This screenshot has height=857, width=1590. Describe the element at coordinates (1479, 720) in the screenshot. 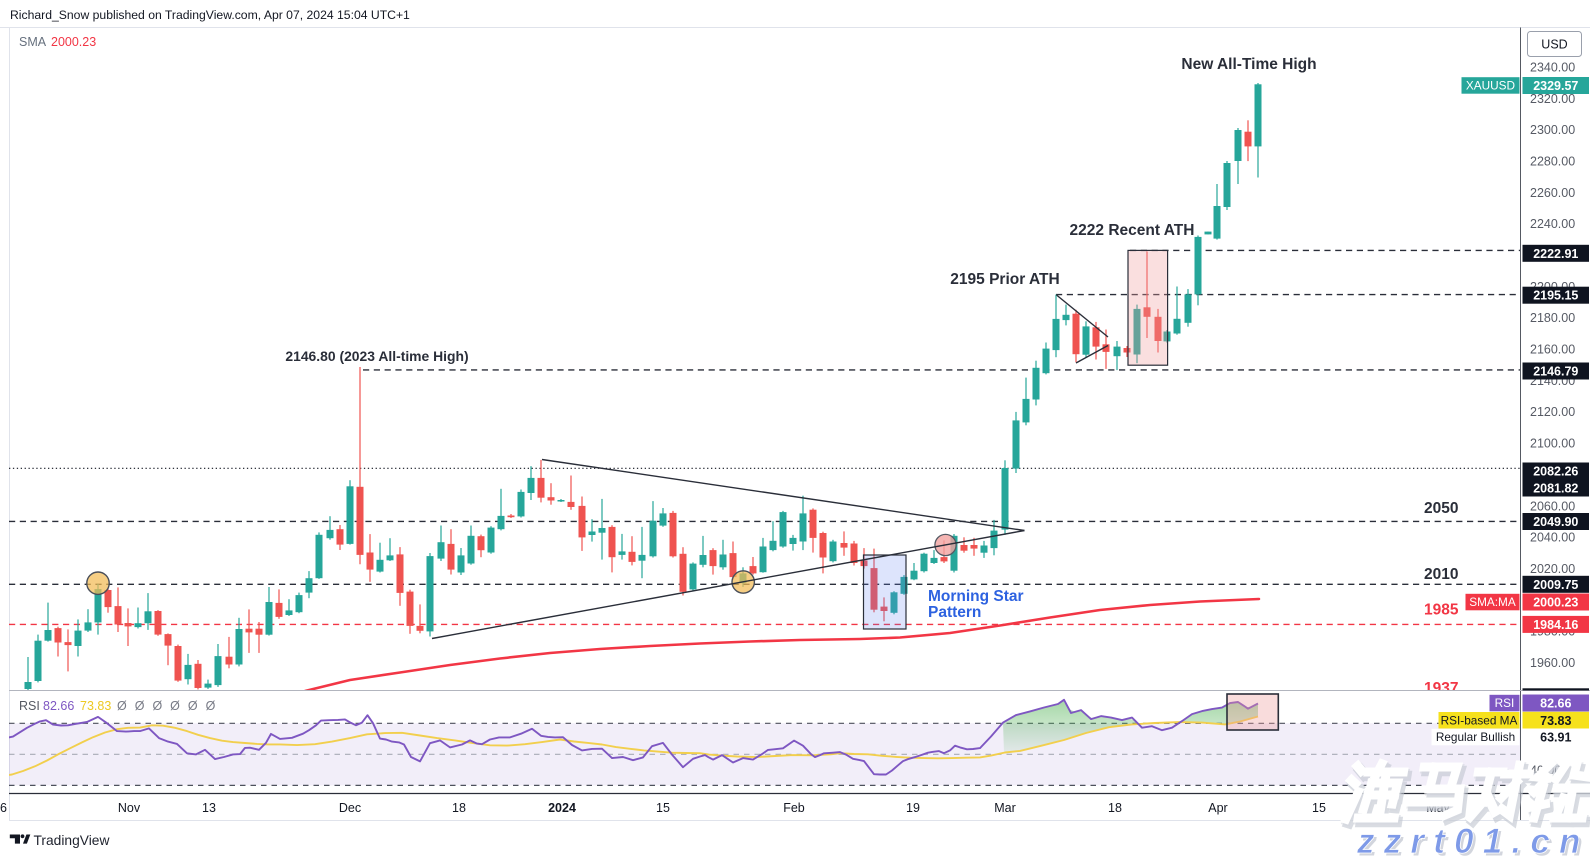

I see `svg-text: RSI-based MA` at that location.